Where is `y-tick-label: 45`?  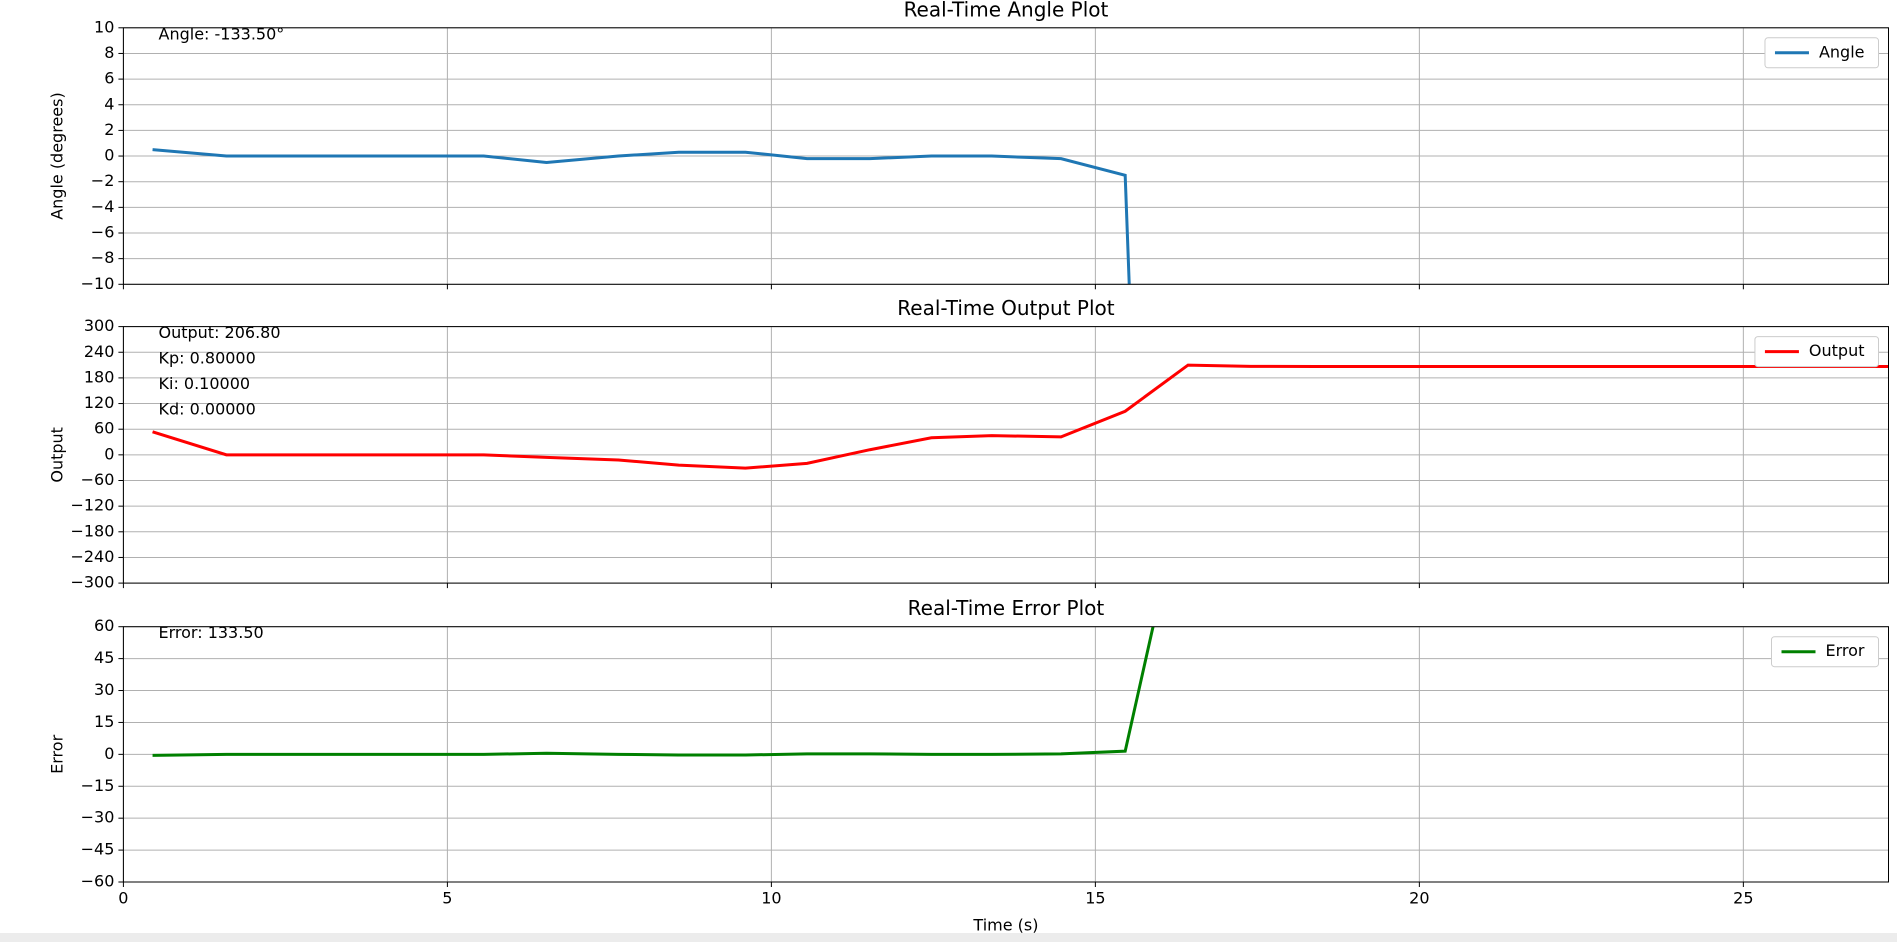
y-tick-label: 45 is located at coordinates (104, 657).